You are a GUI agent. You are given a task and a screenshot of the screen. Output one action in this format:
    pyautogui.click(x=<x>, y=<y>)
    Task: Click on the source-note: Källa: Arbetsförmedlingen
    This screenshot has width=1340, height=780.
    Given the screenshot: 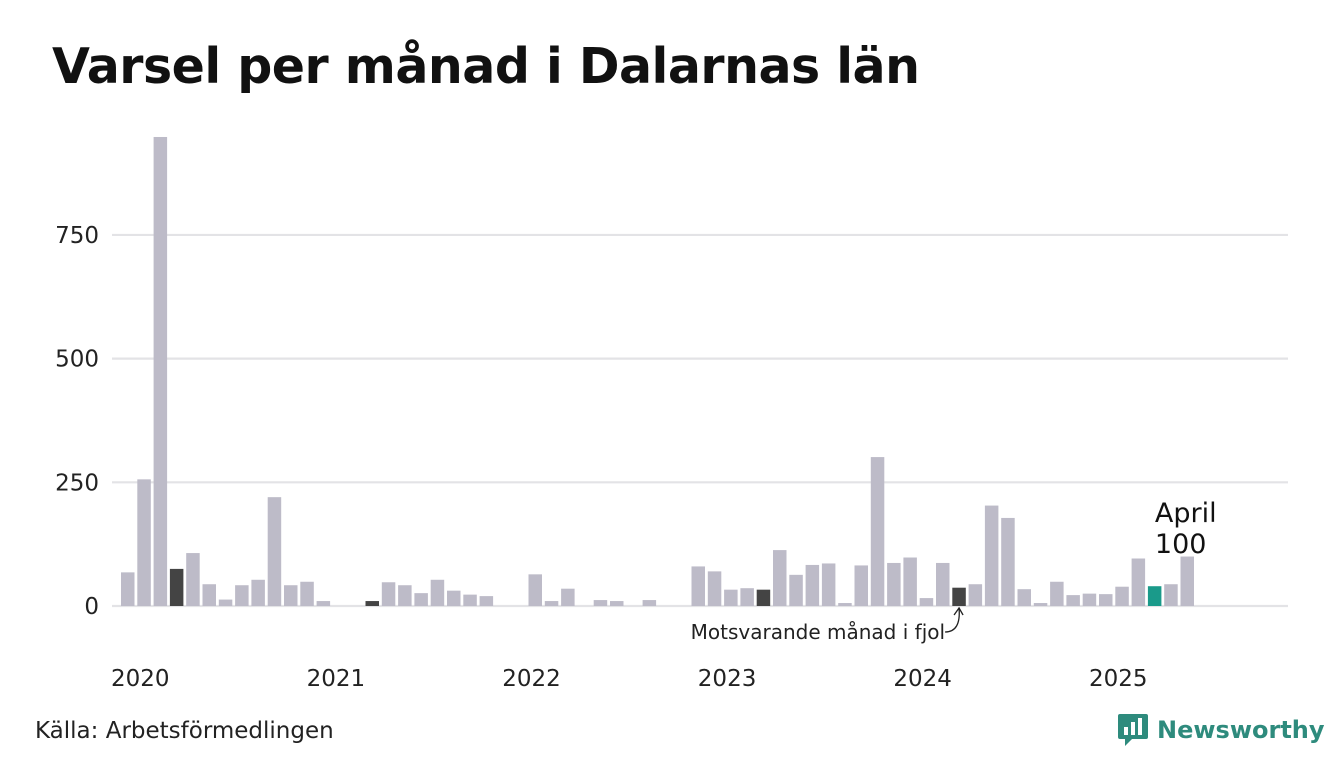 What is the action you would take?
    pyautogui.click(x=184, y=731)
    